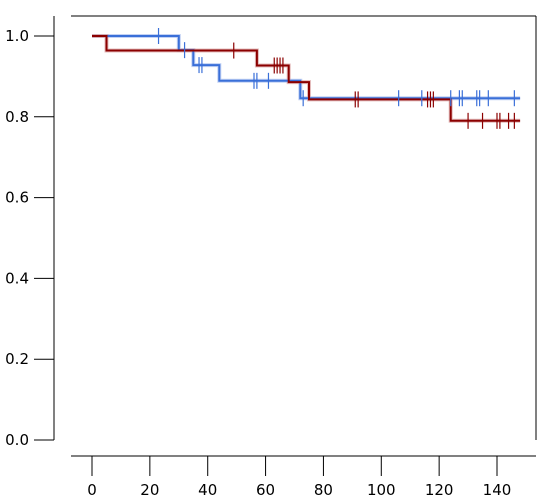 This screenshot has height=499, width=548. I want to click on y-tick-label: 1.0, so click(17, 36).